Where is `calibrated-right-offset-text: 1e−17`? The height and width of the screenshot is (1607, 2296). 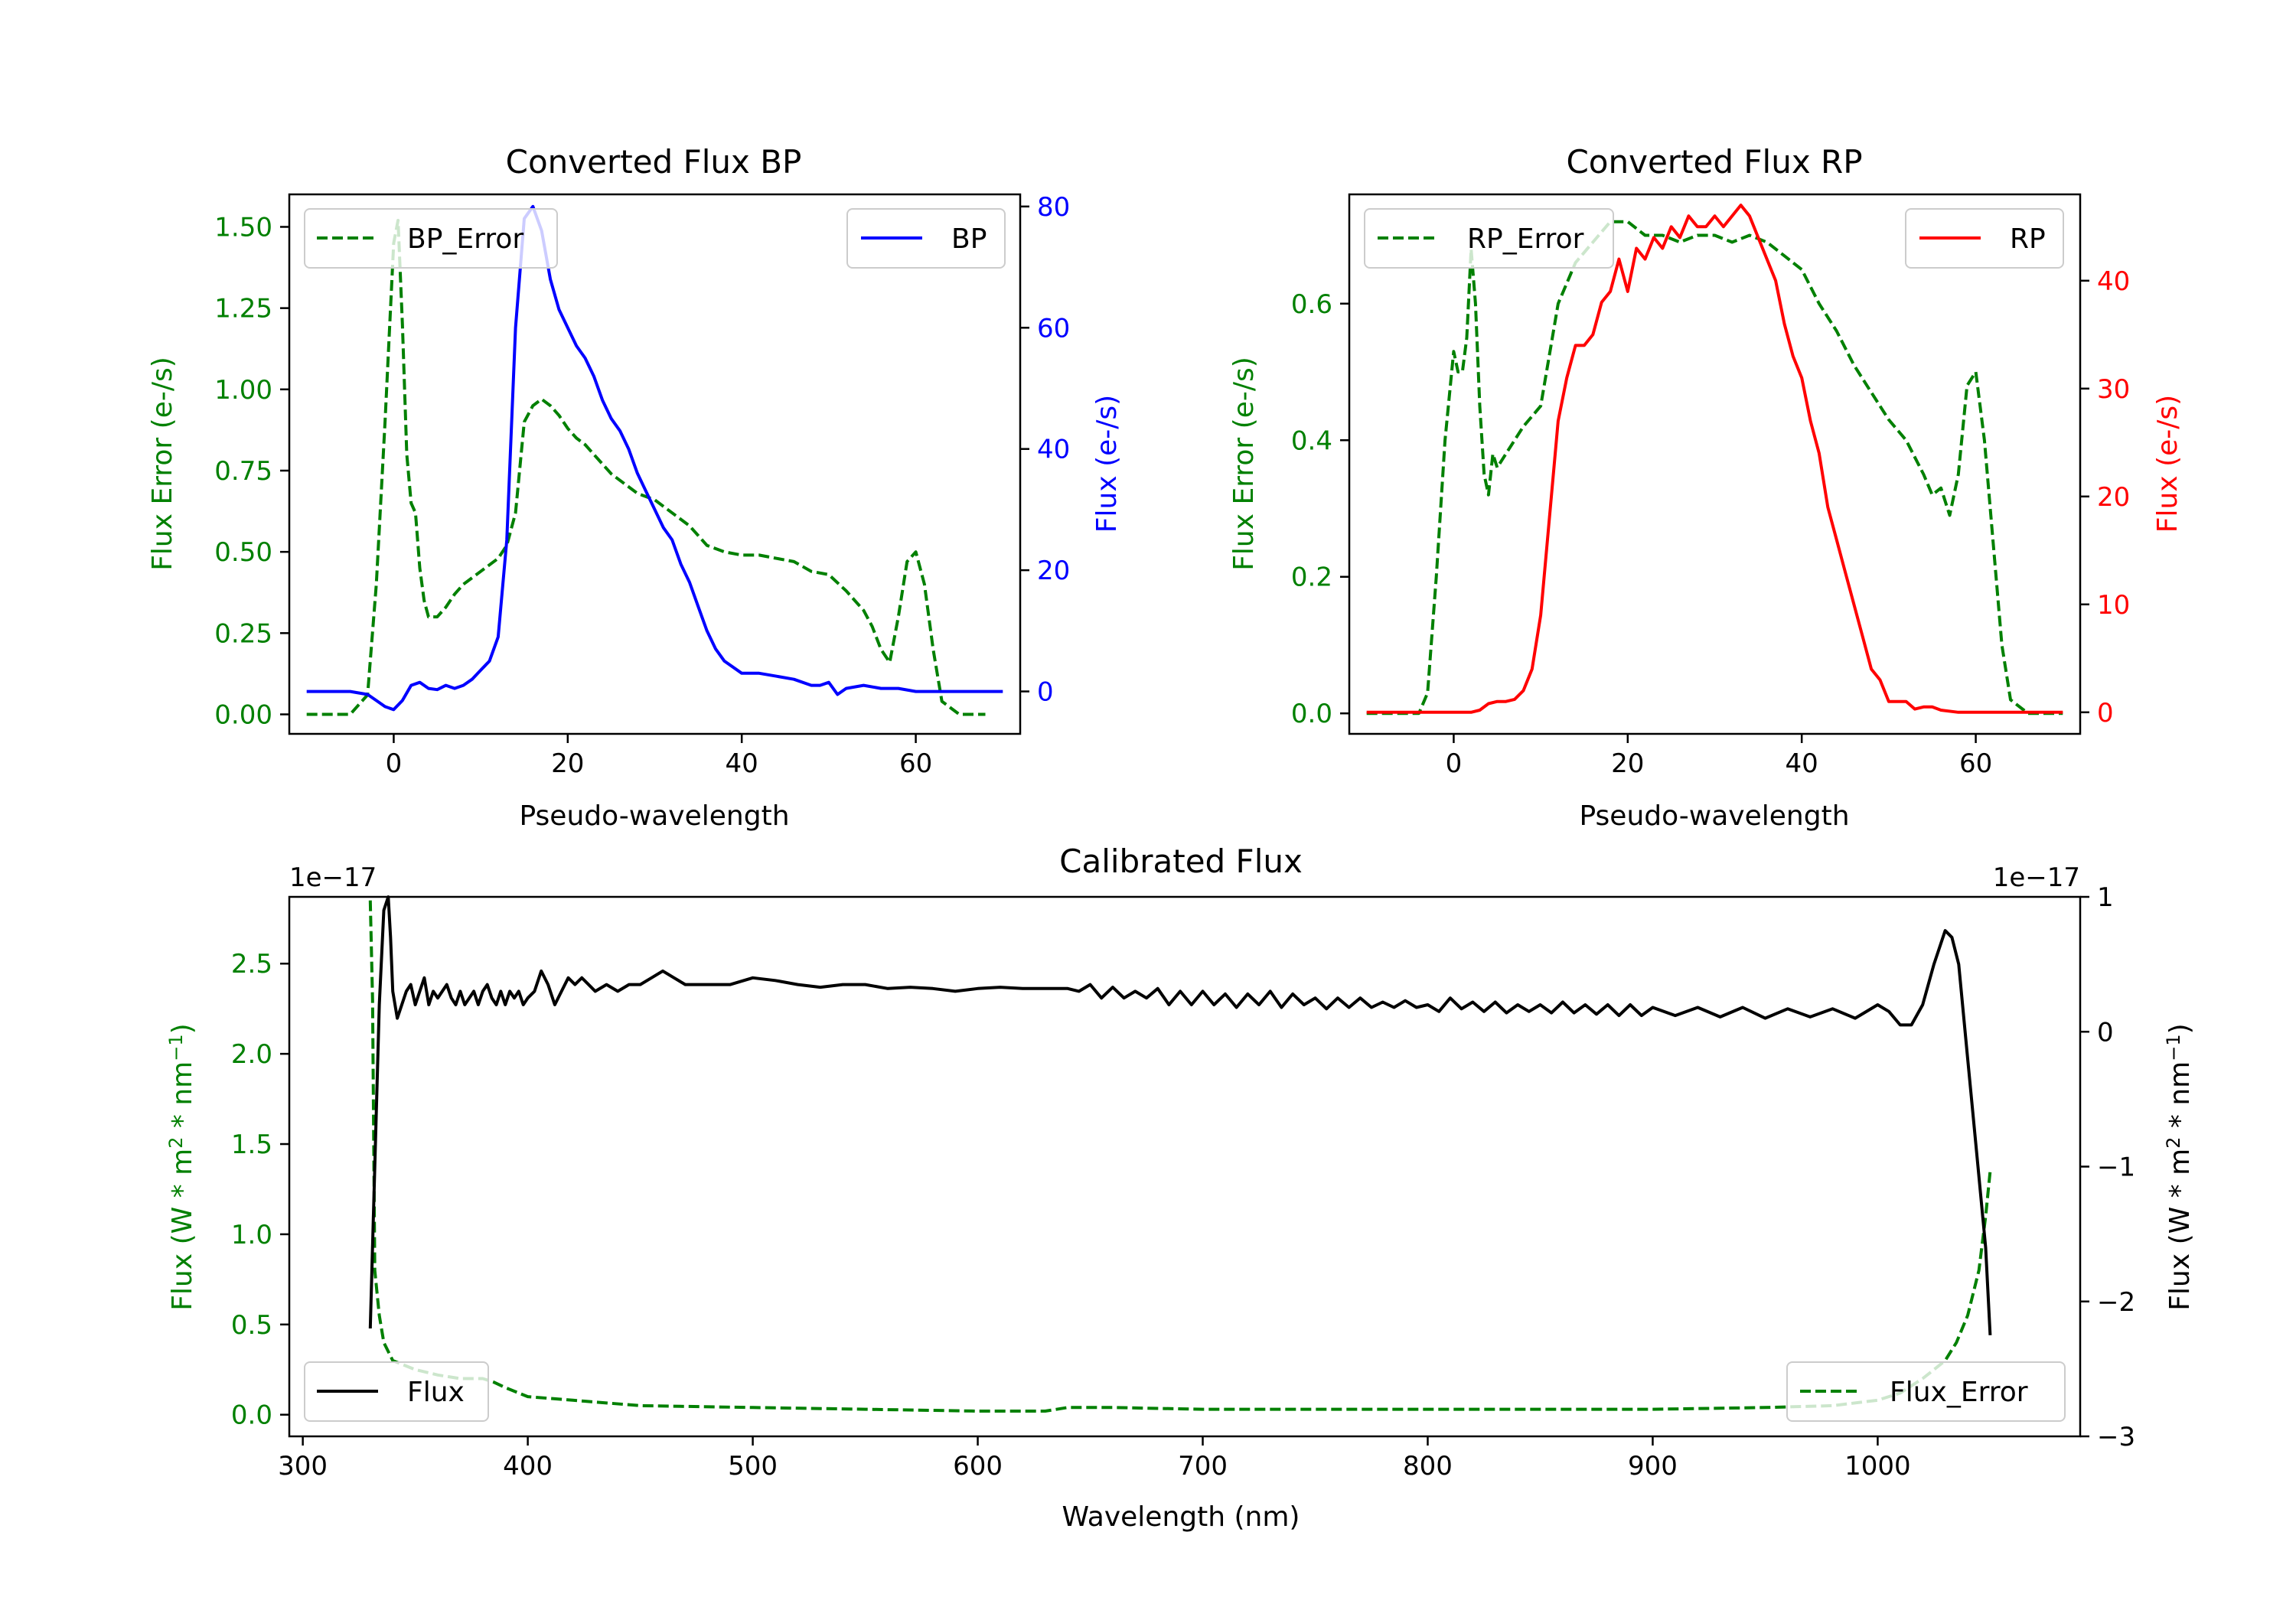
calibrated-right-offset-text: 1e−17 is located at coordinates (2036, 878).